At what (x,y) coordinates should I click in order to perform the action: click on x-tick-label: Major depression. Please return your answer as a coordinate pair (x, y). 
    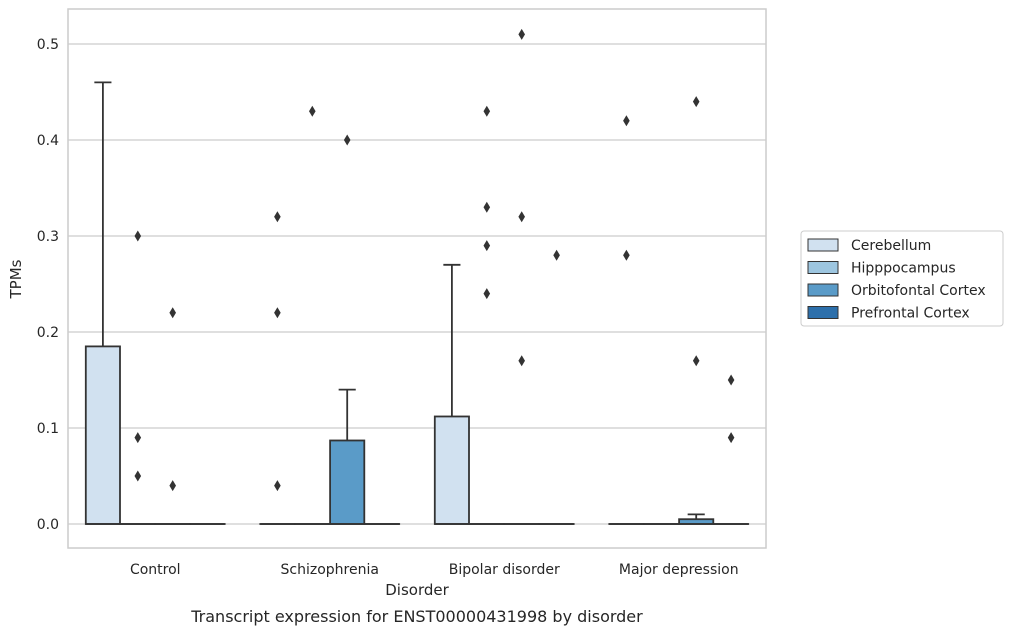
    Looking at the image, I should click on (679, 570).